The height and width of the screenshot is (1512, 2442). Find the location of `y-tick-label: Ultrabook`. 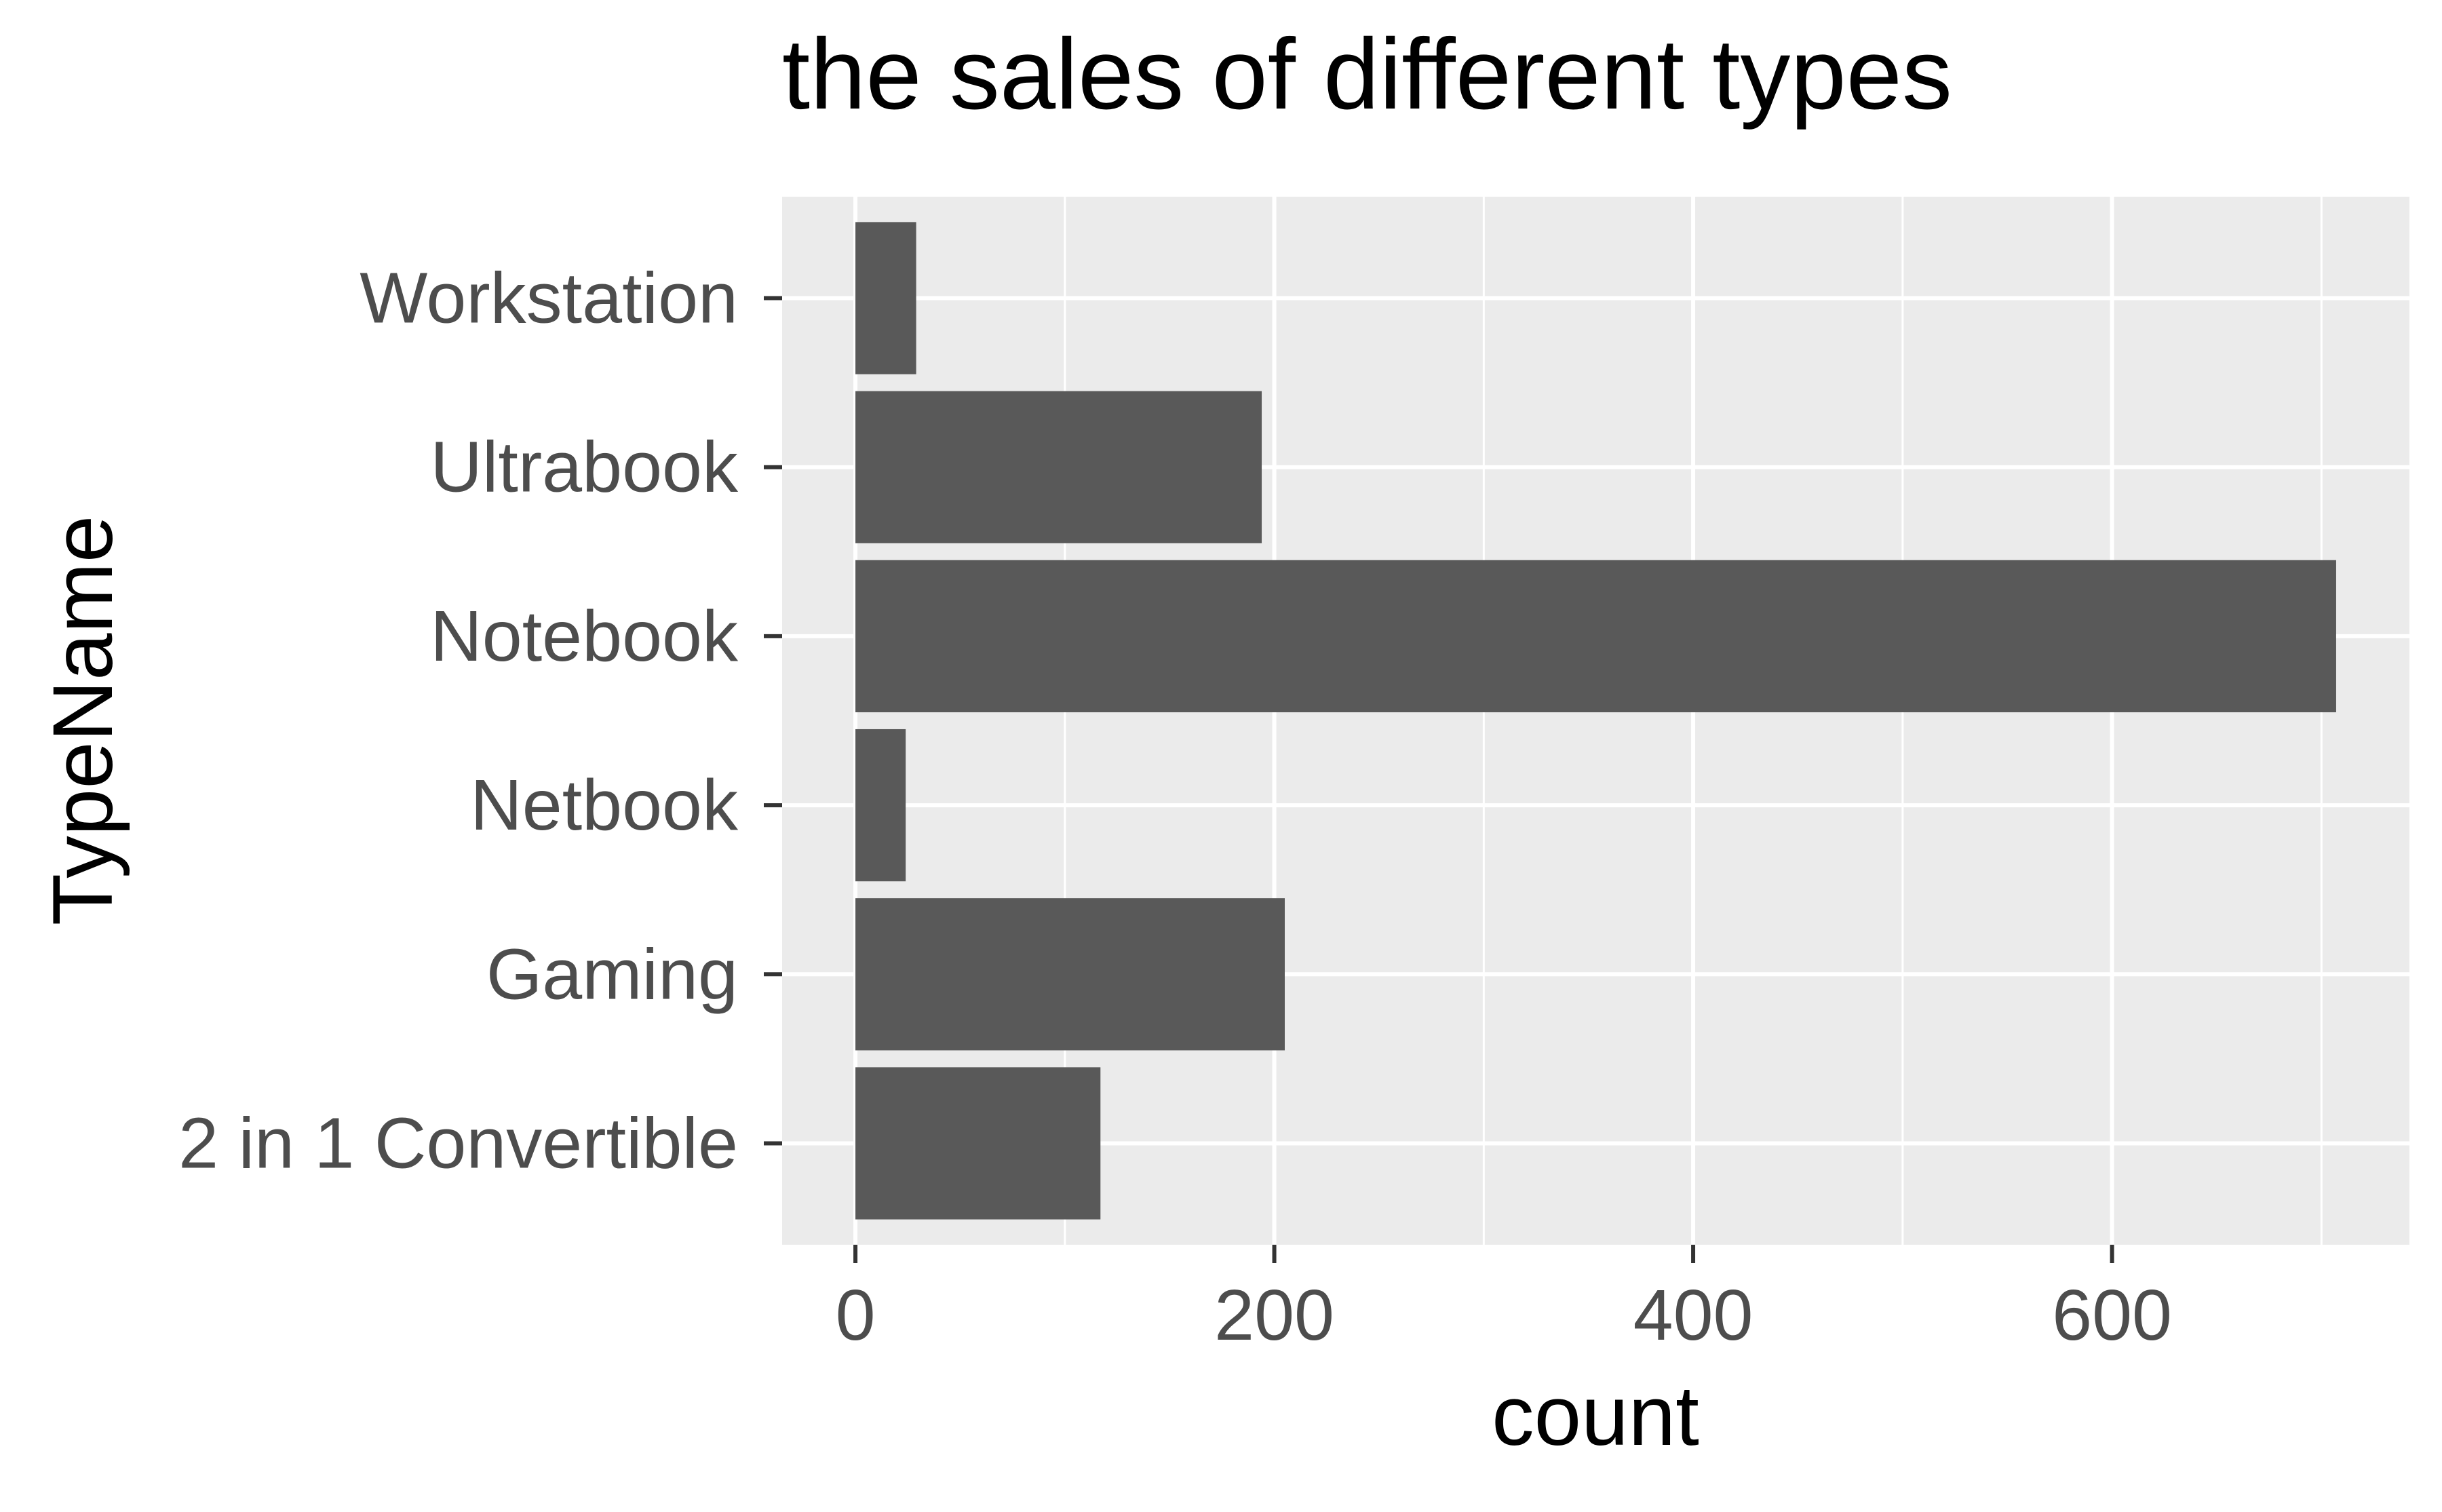

y-tick-label: Ultrabook is located at coordinates (584, 467).